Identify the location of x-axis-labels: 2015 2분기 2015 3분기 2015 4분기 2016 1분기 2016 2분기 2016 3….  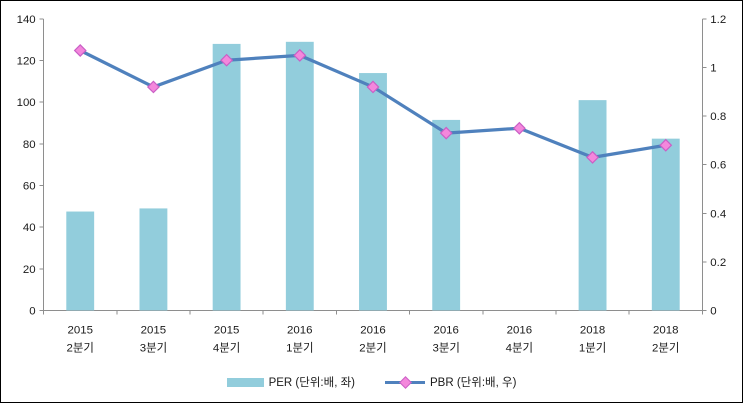
(373, 339).